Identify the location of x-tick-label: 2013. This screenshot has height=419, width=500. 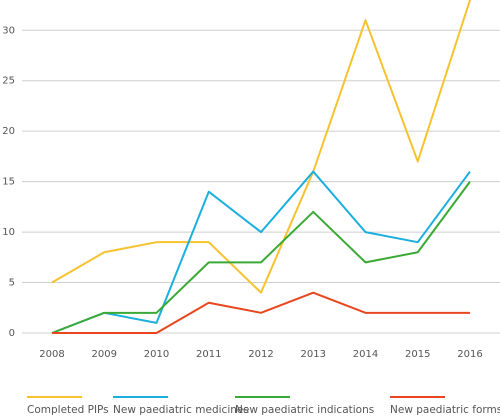
(313, 354).